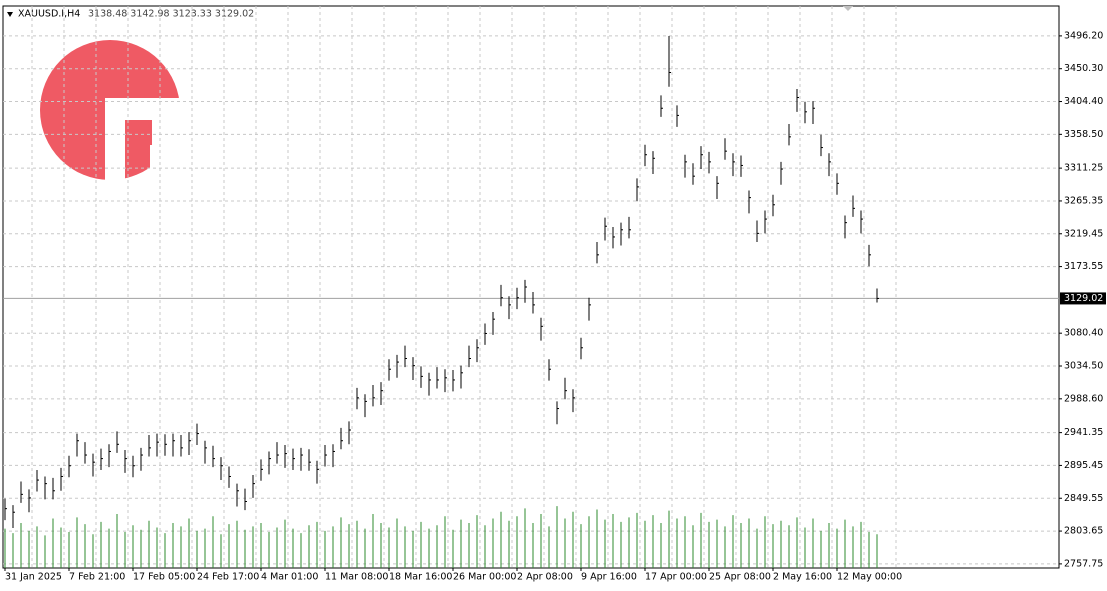  What do you see at coordinates (1083, 465) in the screenshot?
I see `y-tick-label: 2895.45` at bounding box center [1083, 465].